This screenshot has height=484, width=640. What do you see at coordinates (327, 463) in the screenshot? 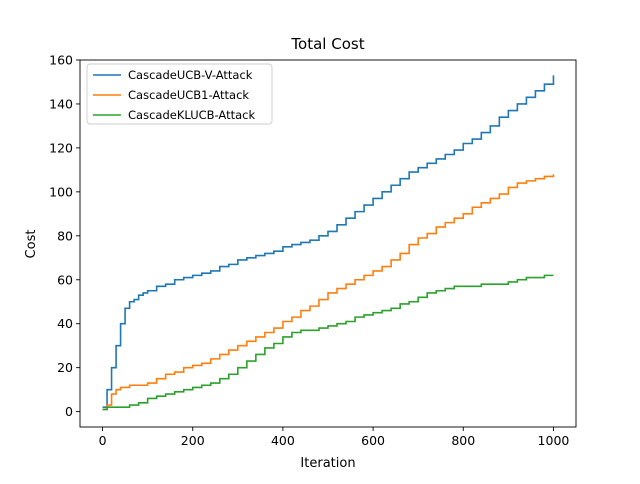
I see `x-axis-label: Iteration` at bounding box center [327, 463].